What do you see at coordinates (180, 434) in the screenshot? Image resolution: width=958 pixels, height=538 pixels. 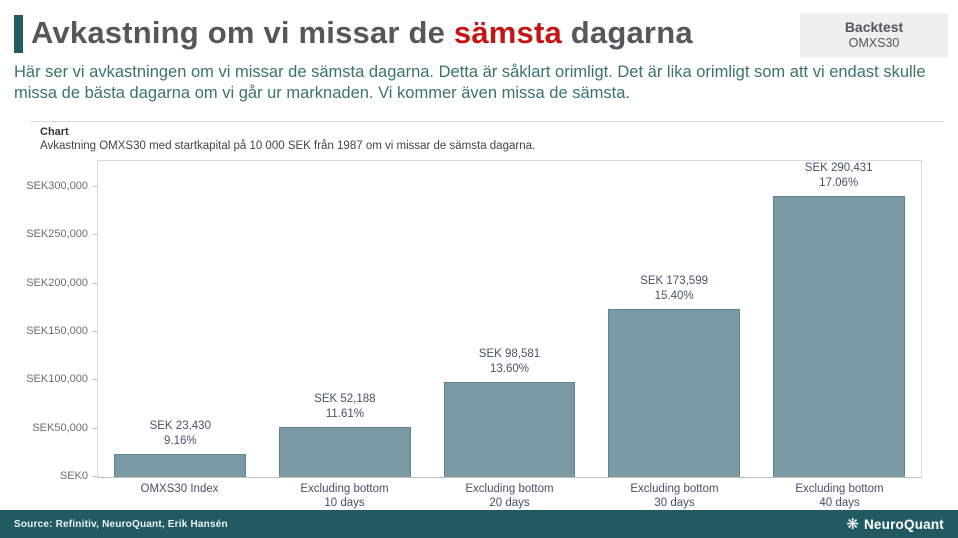 I see `bar-value-label: SEK 23,430 9.16%` at bounding box center [180, 434].